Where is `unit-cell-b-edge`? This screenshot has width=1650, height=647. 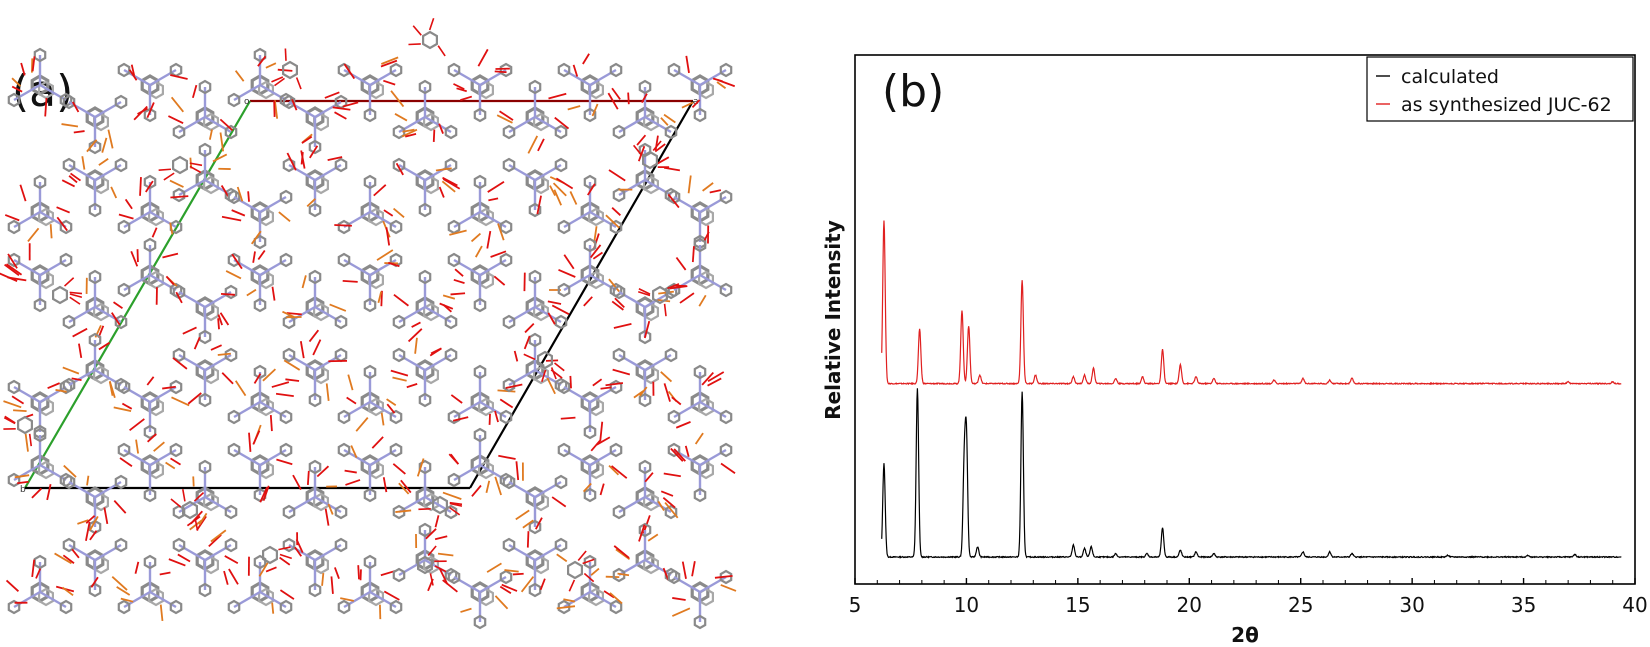 unit-cell-b-edge is located at coordinates (137, 294).